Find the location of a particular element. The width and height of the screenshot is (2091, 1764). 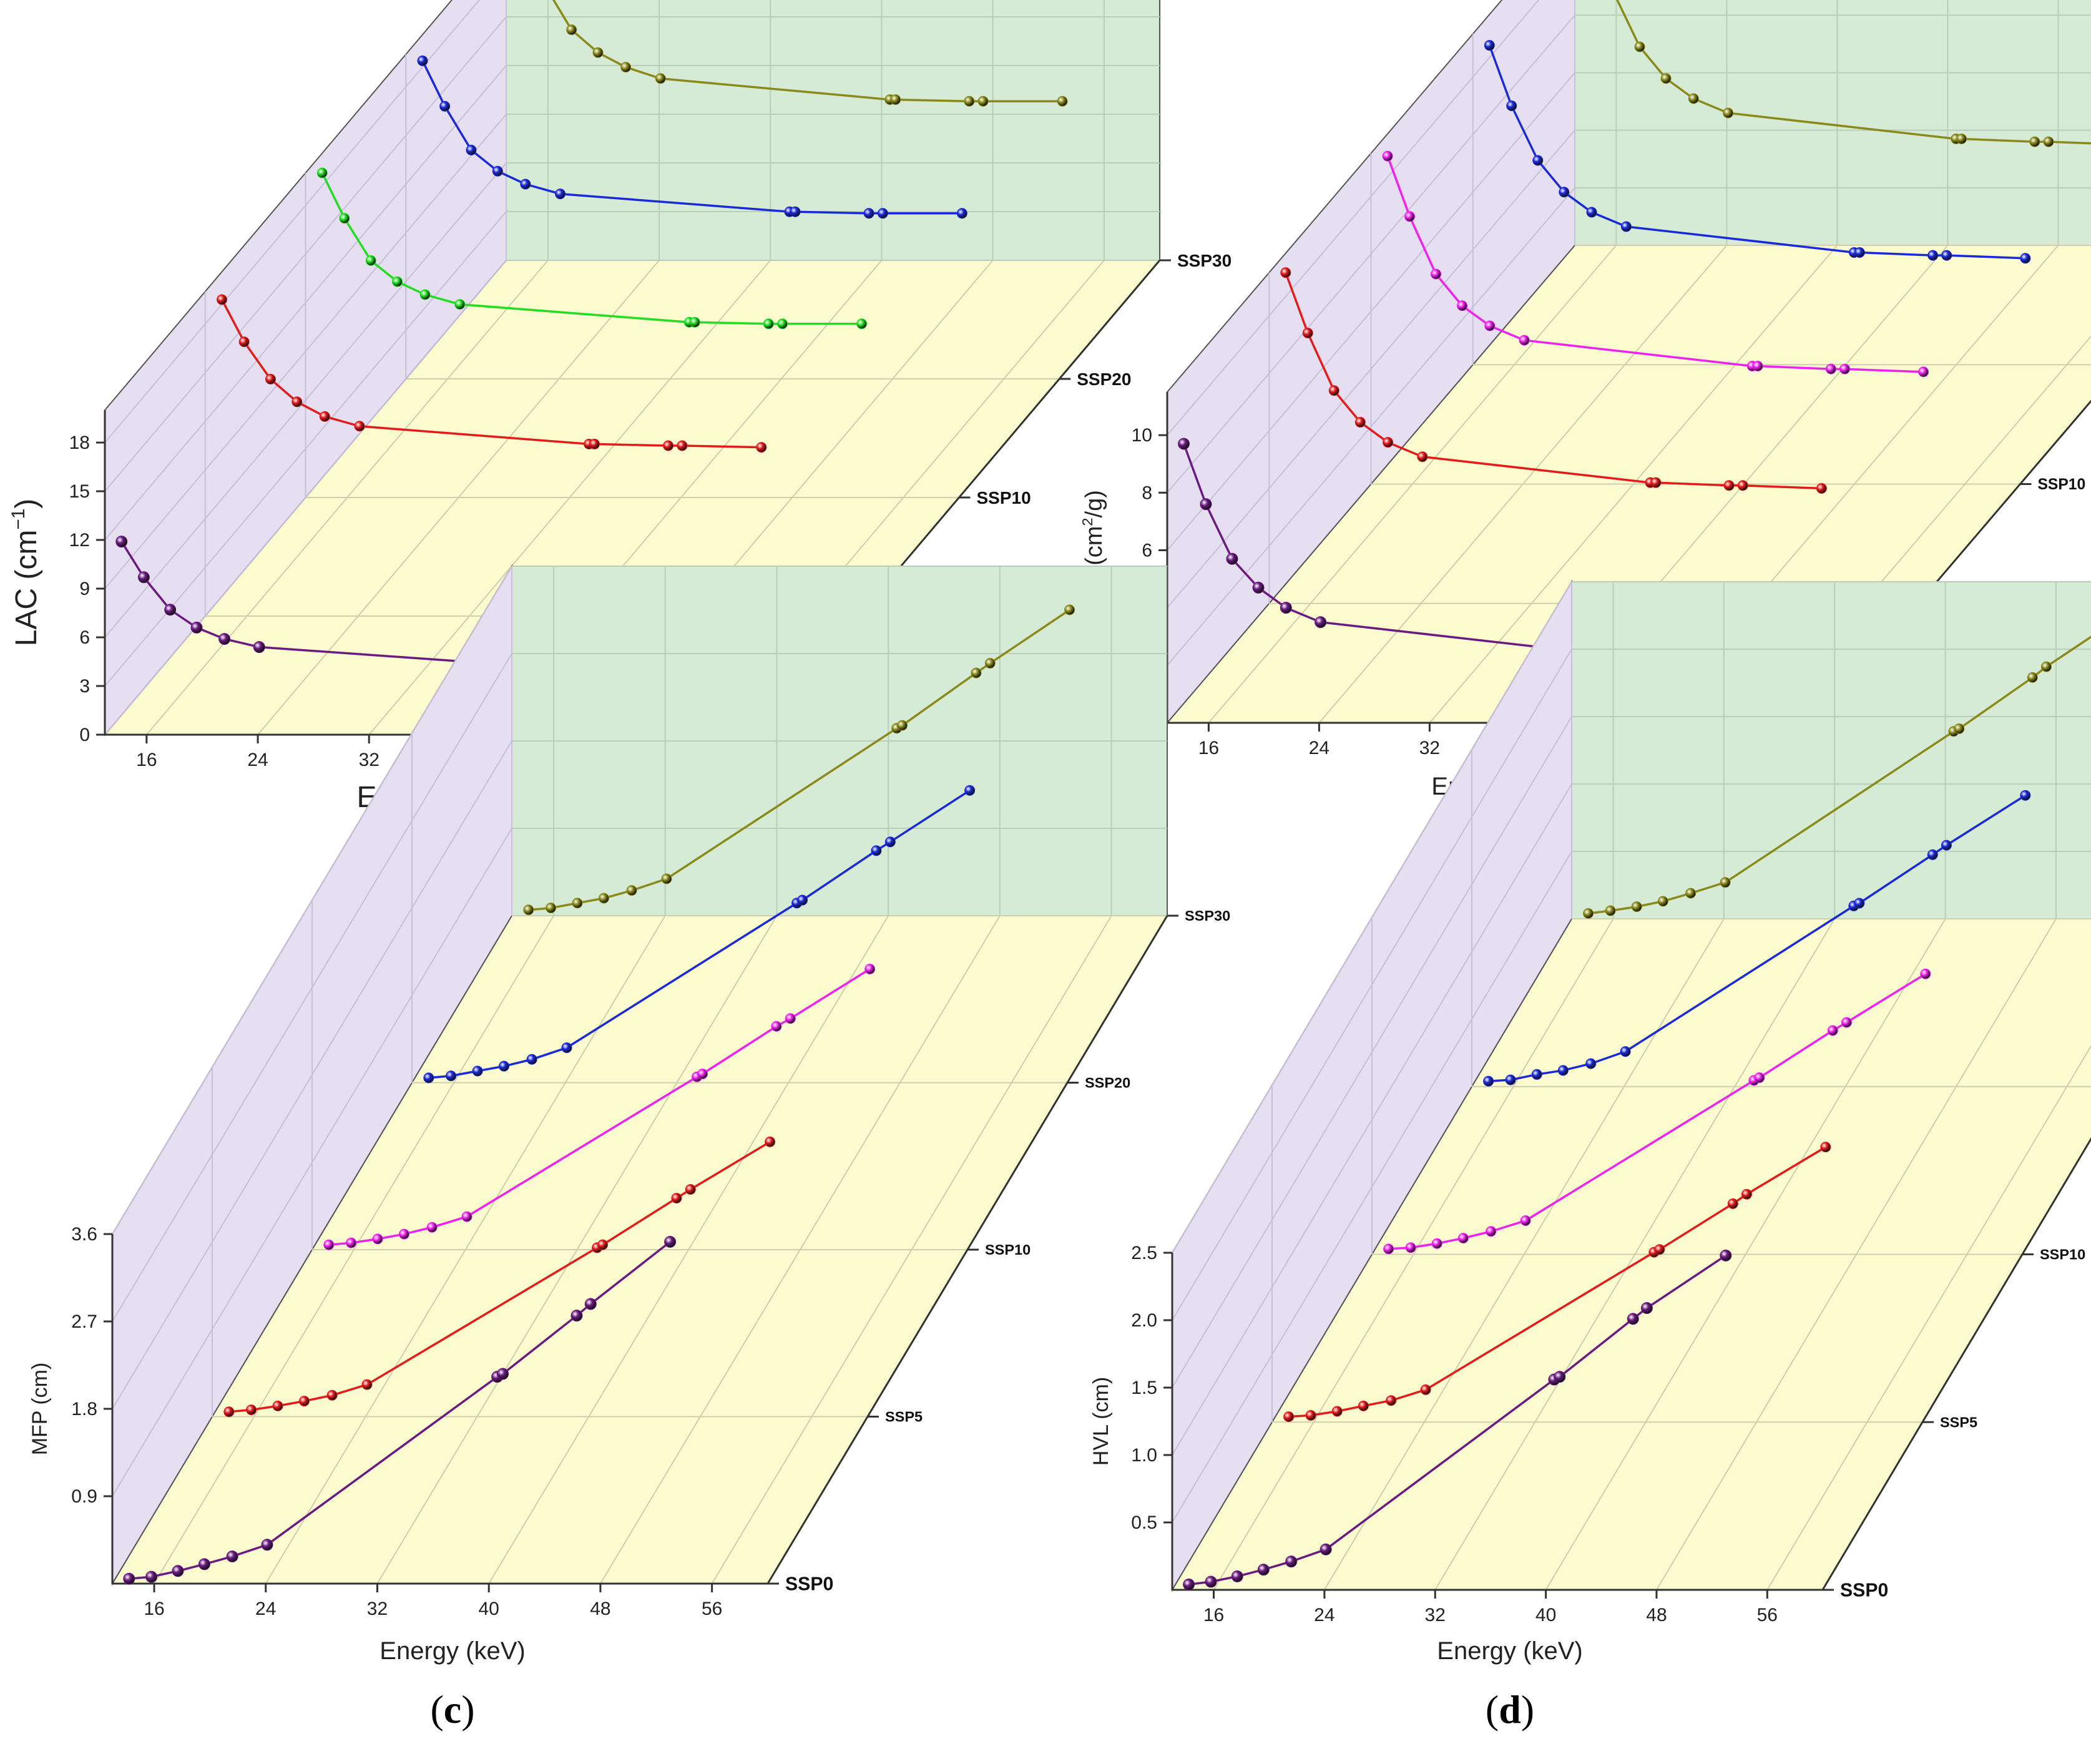

y-axis-title-main: HVL (cm) is located at coordinates (1101, 1421).